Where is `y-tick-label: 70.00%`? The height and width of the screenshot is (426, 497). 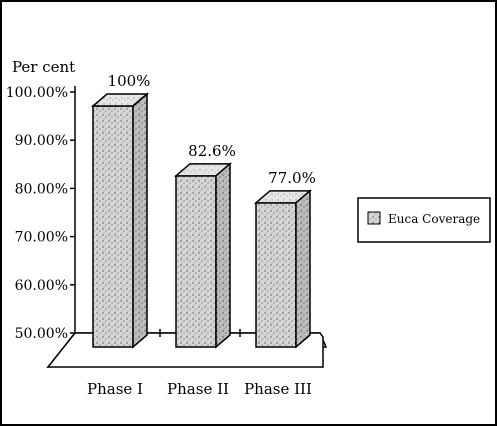
y-tick-label: 70.00% is located at coordinates (41, 238).